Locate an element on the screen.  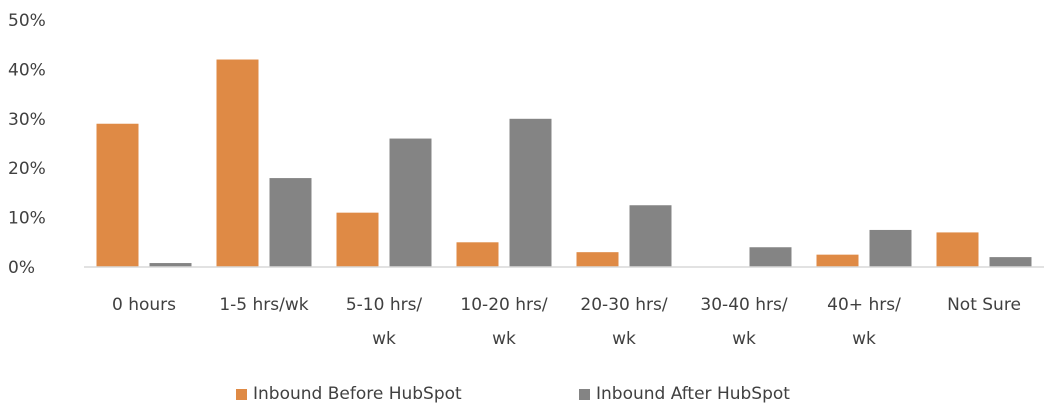
x-category-label: 5-10 hrs/ is located at coordinates (384, 305).